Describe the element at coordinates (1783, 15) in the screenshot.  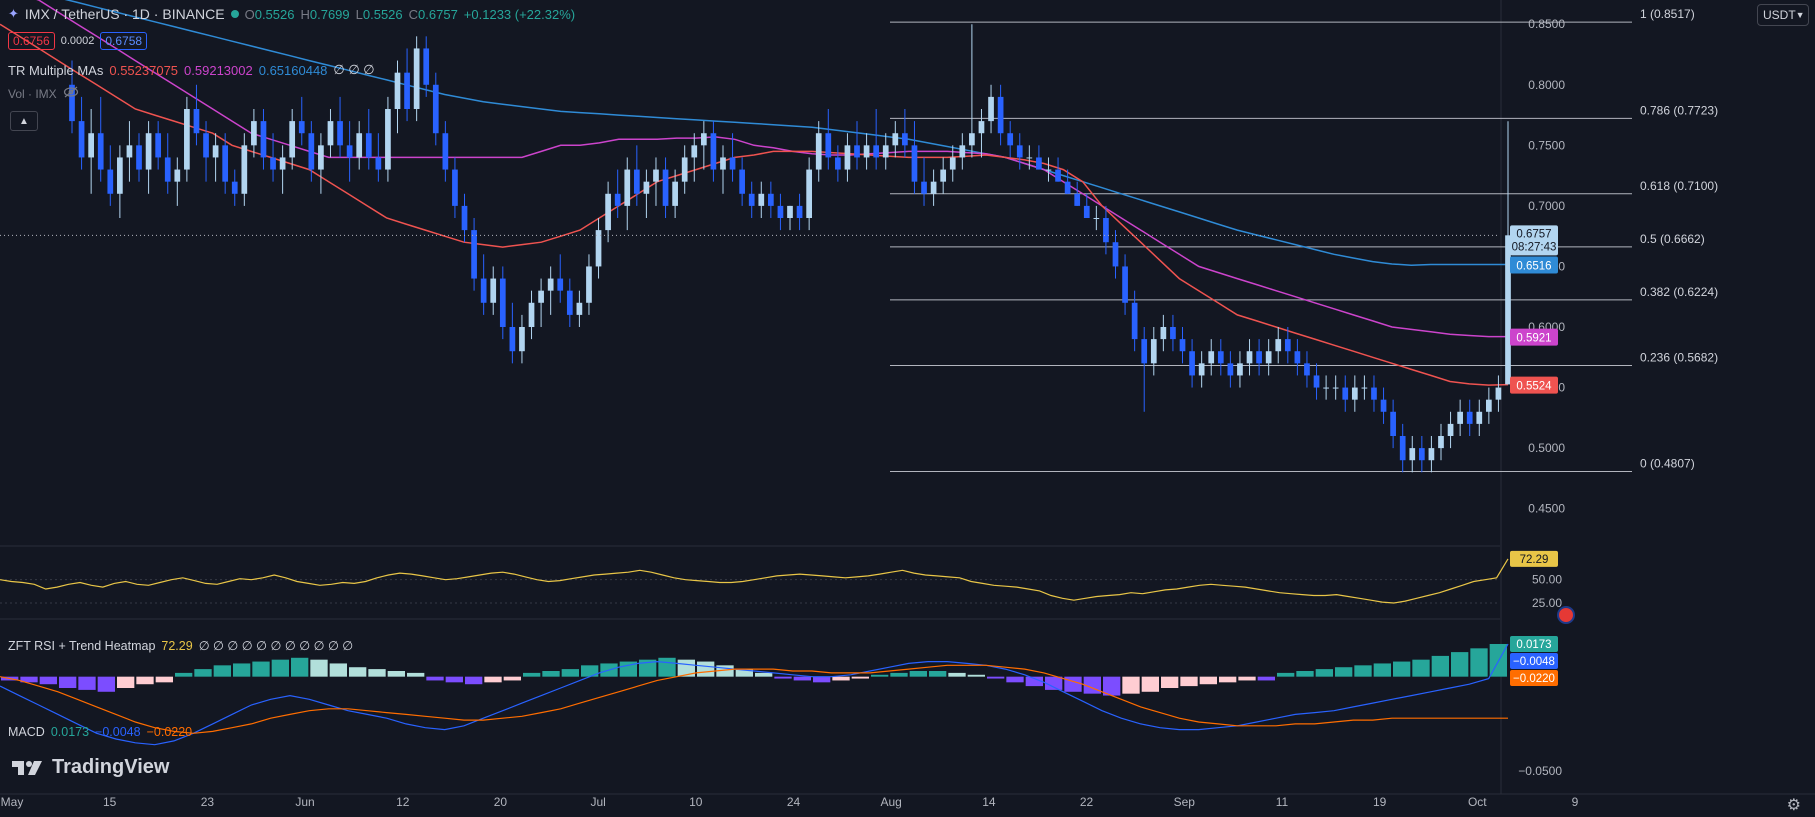
I see `currency-select: USDT ▼` at that location.